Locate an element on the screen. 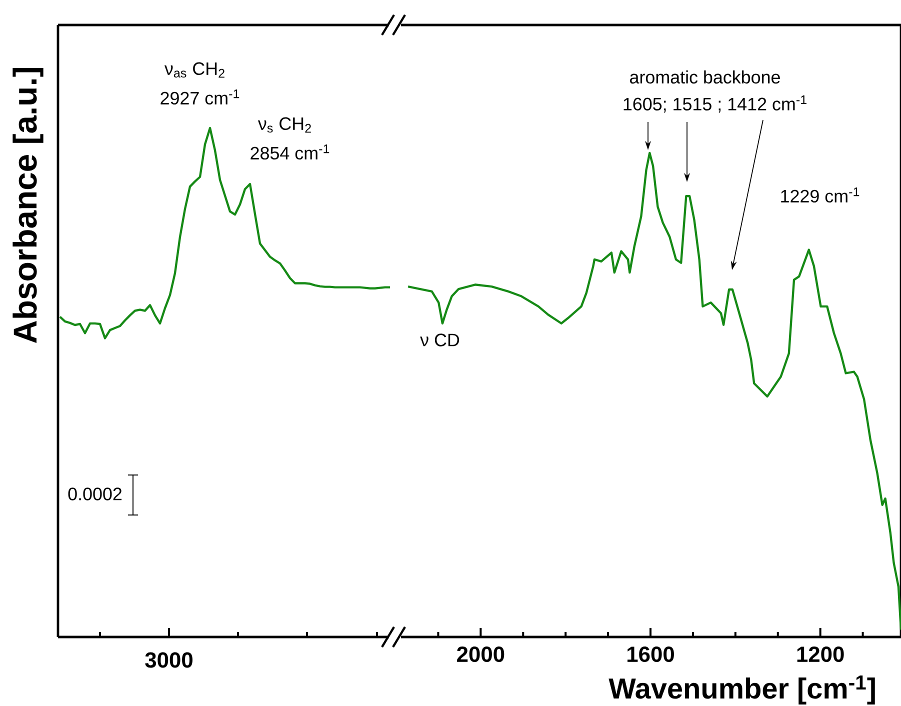  annotation: ν CD is located at coordinates (440, 340).